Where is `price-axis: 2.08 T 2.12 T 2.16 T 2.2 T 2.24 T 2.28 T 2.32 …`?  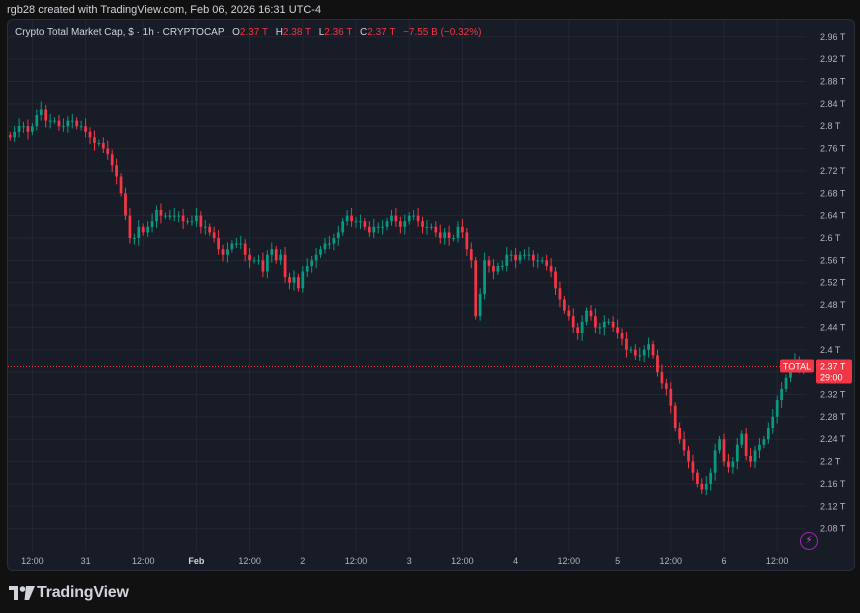
price-axis: 2.08 T 2.12 T 2.16 T 2.2 T 2.24 T 2.28 T 2.32 … is located at coordinates (833, 283).